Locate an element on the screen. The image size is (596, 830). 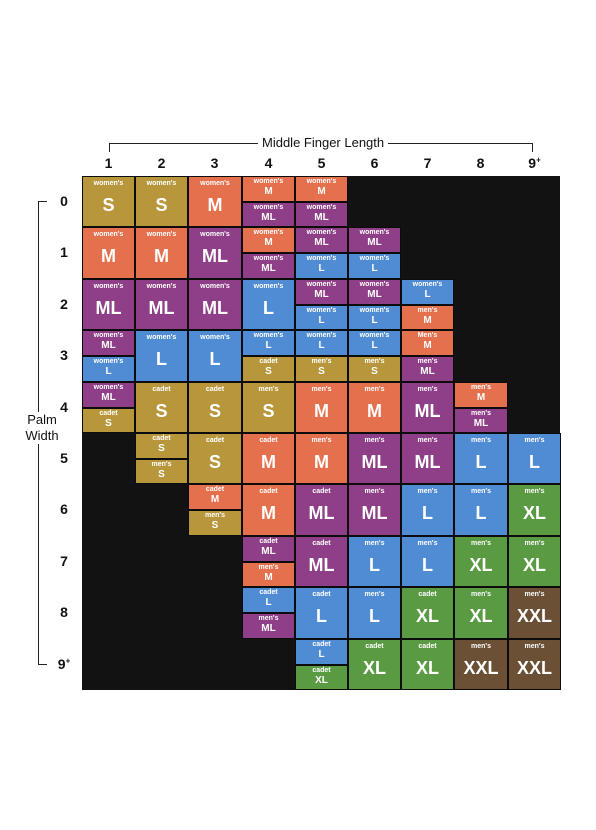
row-label: 5 is located at coordinates (64, 458).